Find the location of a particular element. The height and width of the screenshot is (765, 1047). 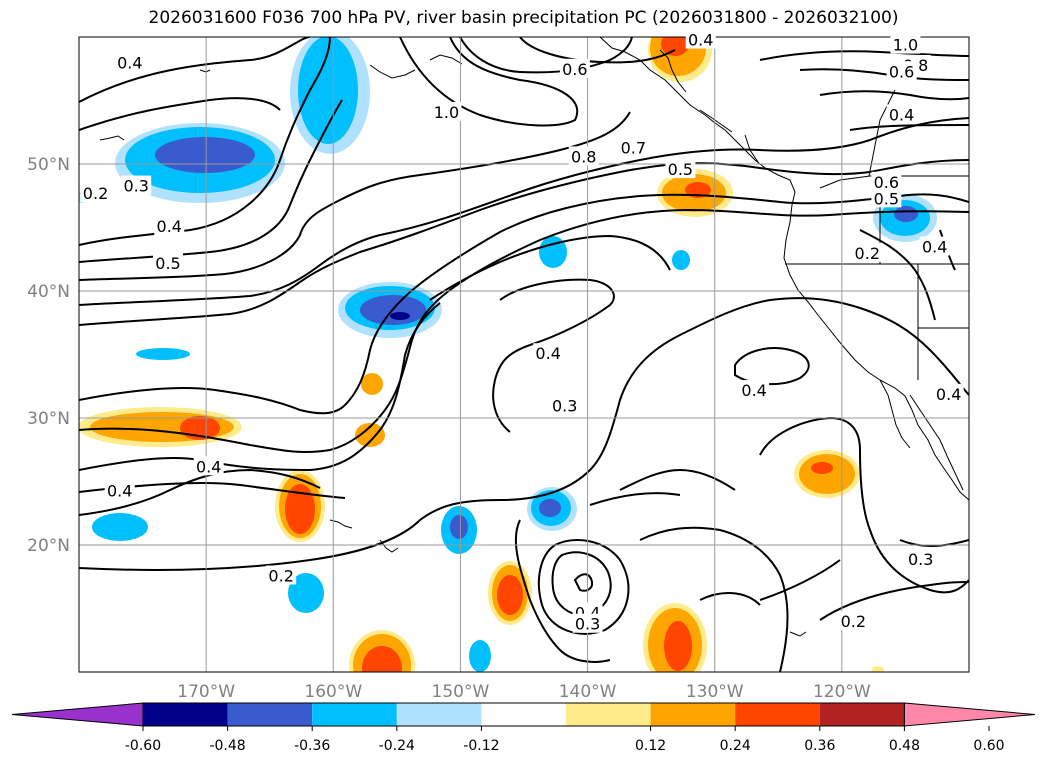

colorbar-tick-label: 0.24 is located at coordinates (735, 746).